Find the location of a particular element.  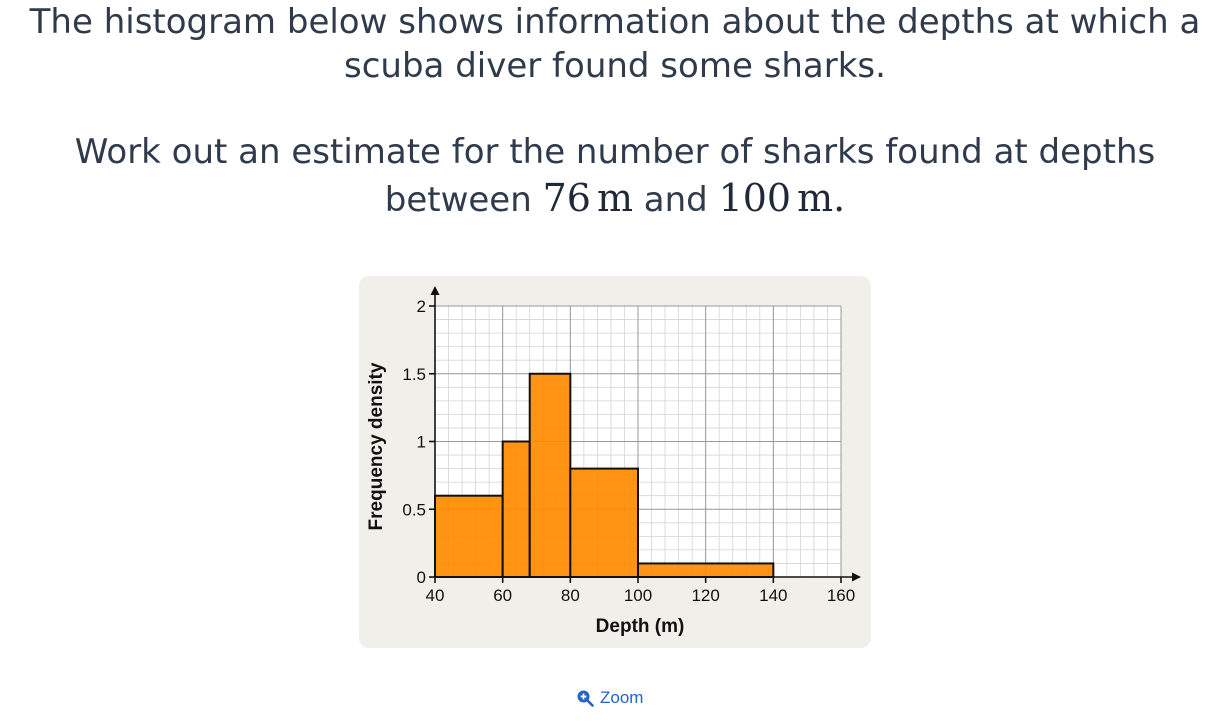

depth-low-unit: m is located at coordinates (614, 198).